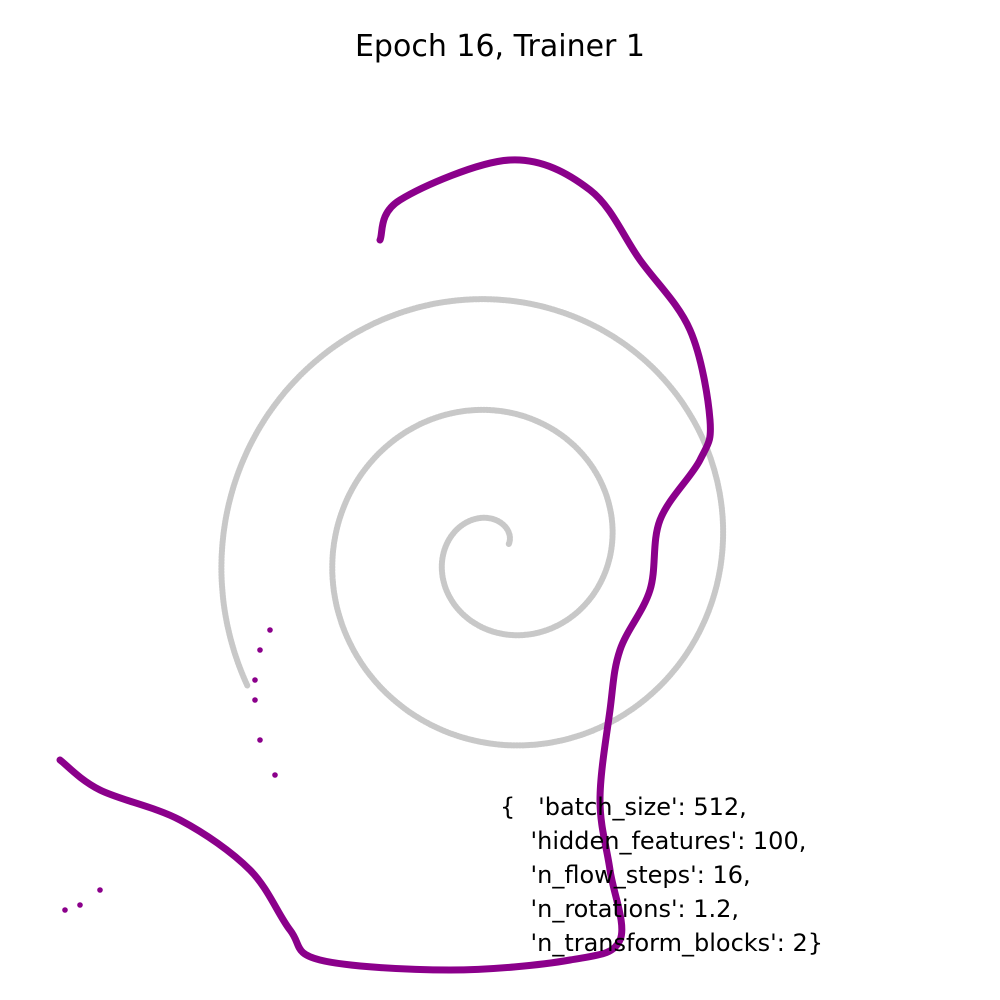  Describe the element at coordinates (619, 909) in the screenshot. I see `annotation-line-n-rotations: 'n_rotations': 1.2,` at that location.